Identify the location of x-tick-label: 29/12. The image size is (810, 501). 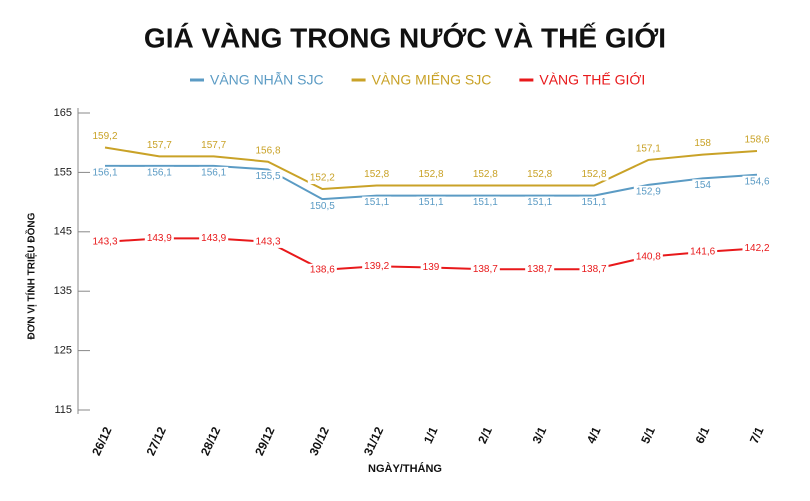
(265, 440).